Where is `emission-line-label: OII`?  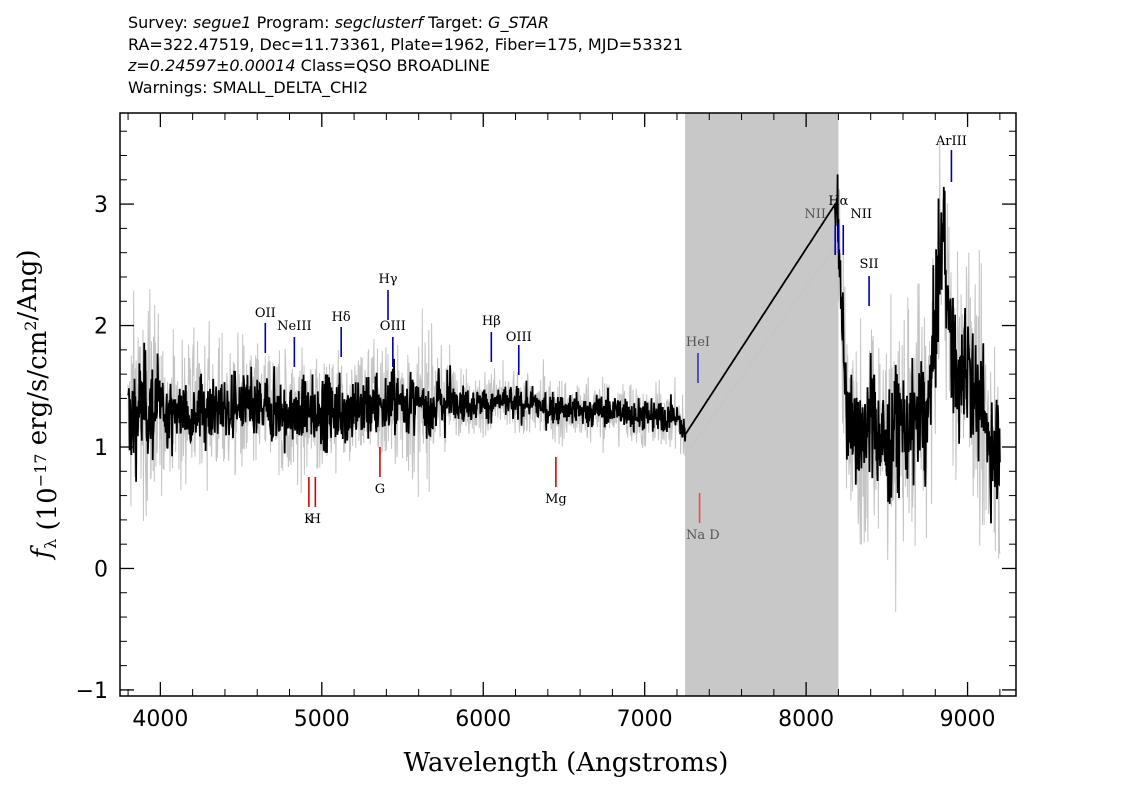
emission-line-label: OII is located at coordinates (265, 313).